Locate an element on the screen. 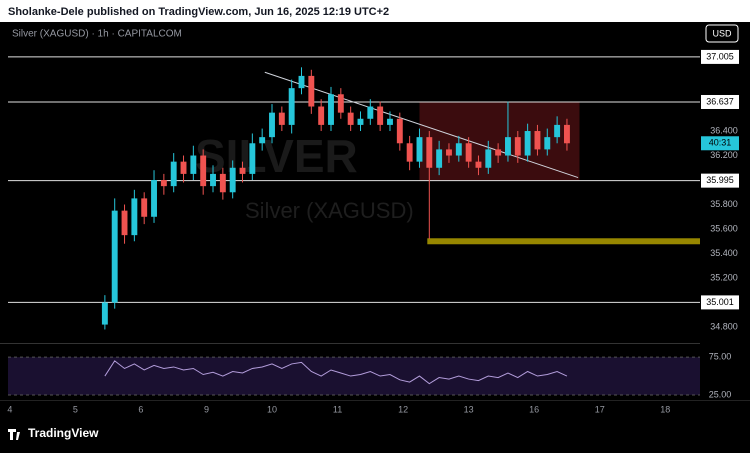  level-label: 37.005 is located at coordinates (720, 56).